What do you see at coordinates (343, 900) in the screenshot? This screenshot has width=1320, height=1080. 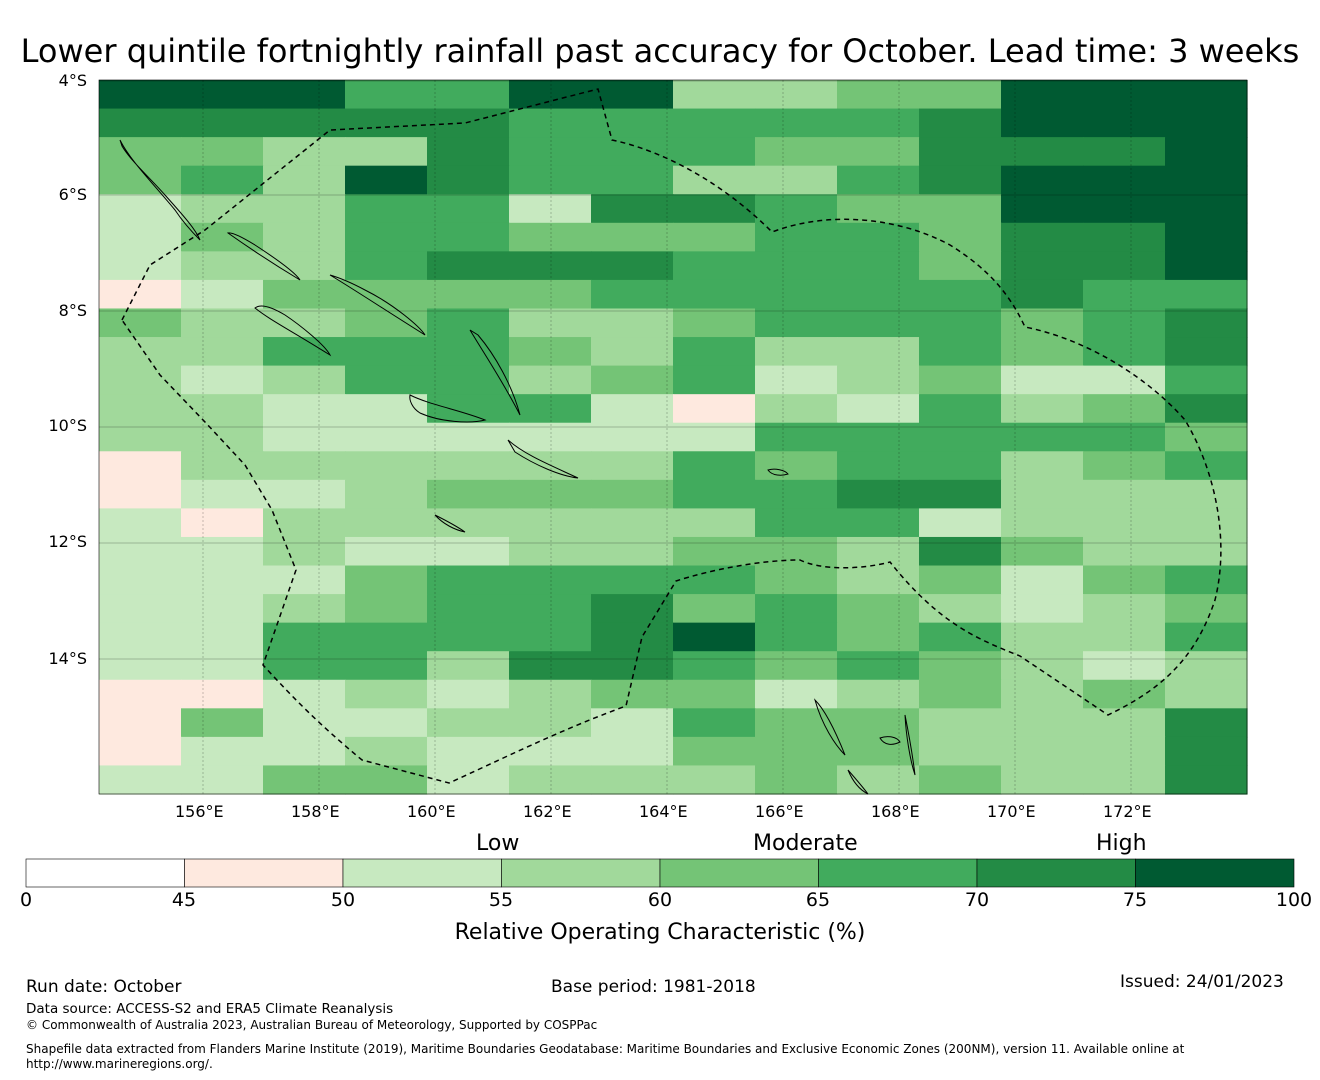 I see `colorbar-tick: 50` at bounding box center [343, 900].